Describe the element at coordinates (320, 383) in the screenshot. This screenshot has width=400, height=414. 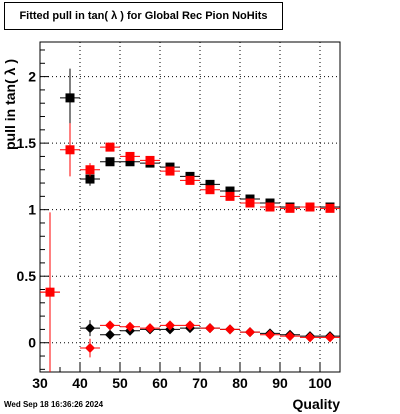
I see `x-tick-label: 100` at that location.